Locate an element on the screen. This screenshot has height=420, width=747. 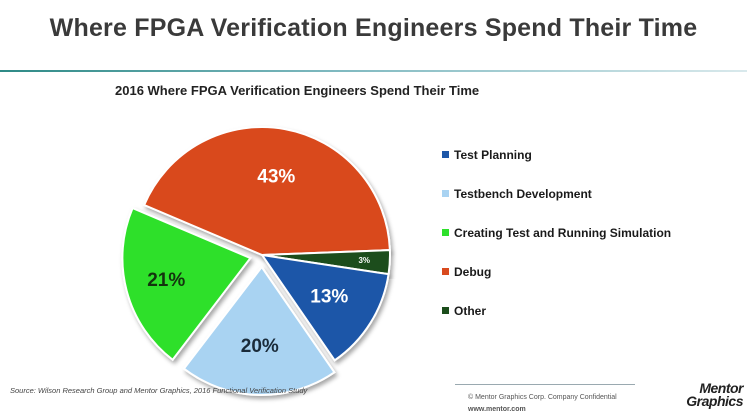
data-label-testbench-development: 20% is located at coordinates (260, 346).